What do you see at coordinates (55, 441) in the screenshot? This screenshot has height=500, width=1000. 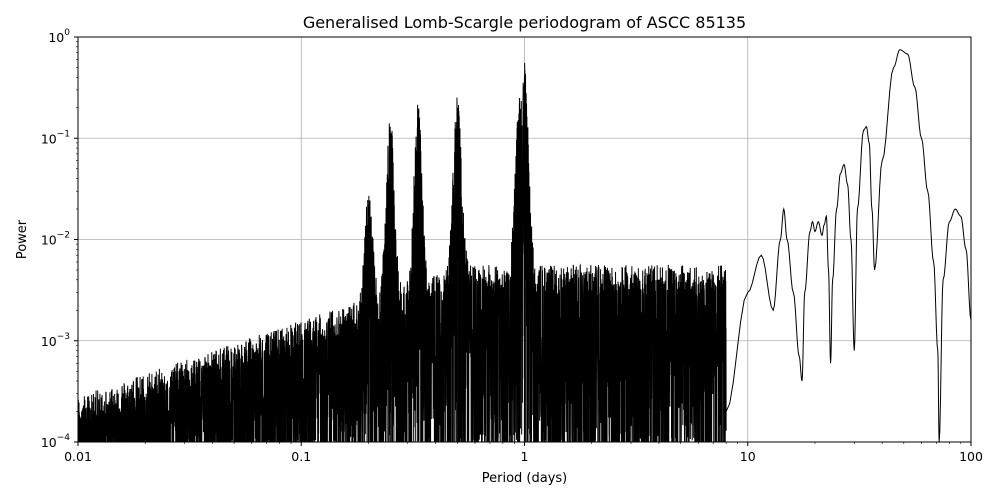 I see `y-tick-label: 10⁻⁴` at bounding box center [55, 441].